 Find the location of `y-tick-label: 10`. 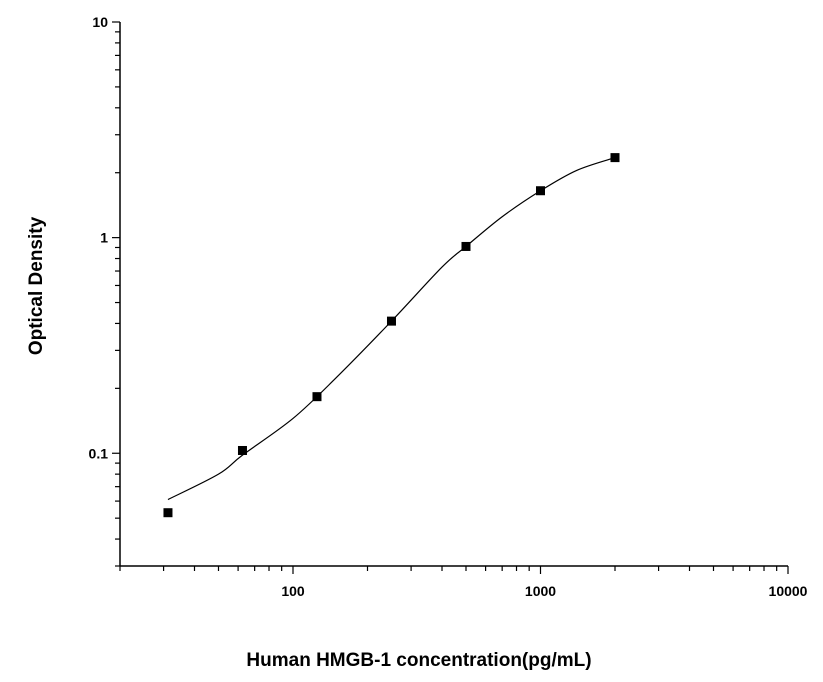

y-tick-label: 10 is located at coordinates (100, 22).